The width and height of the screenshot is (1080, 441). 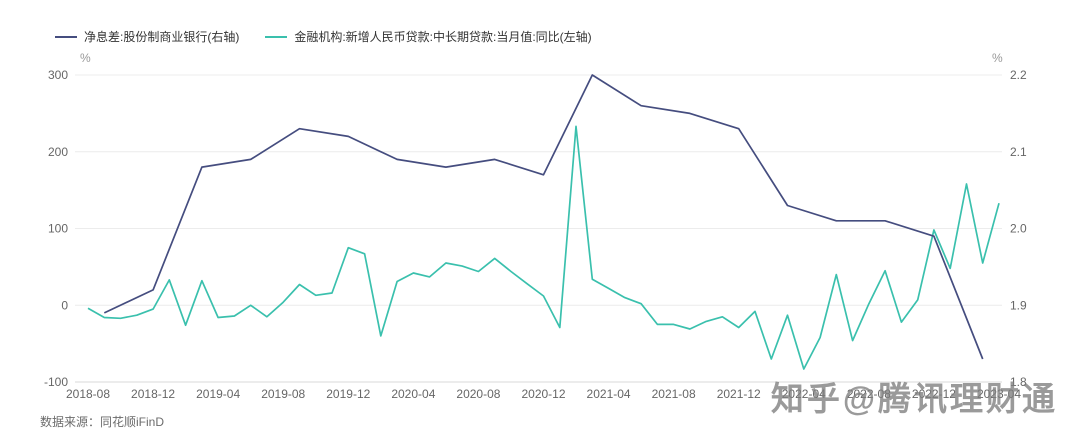 I want to click on right-axis-tick-label: 2.2, so click(x=1018, y=75).